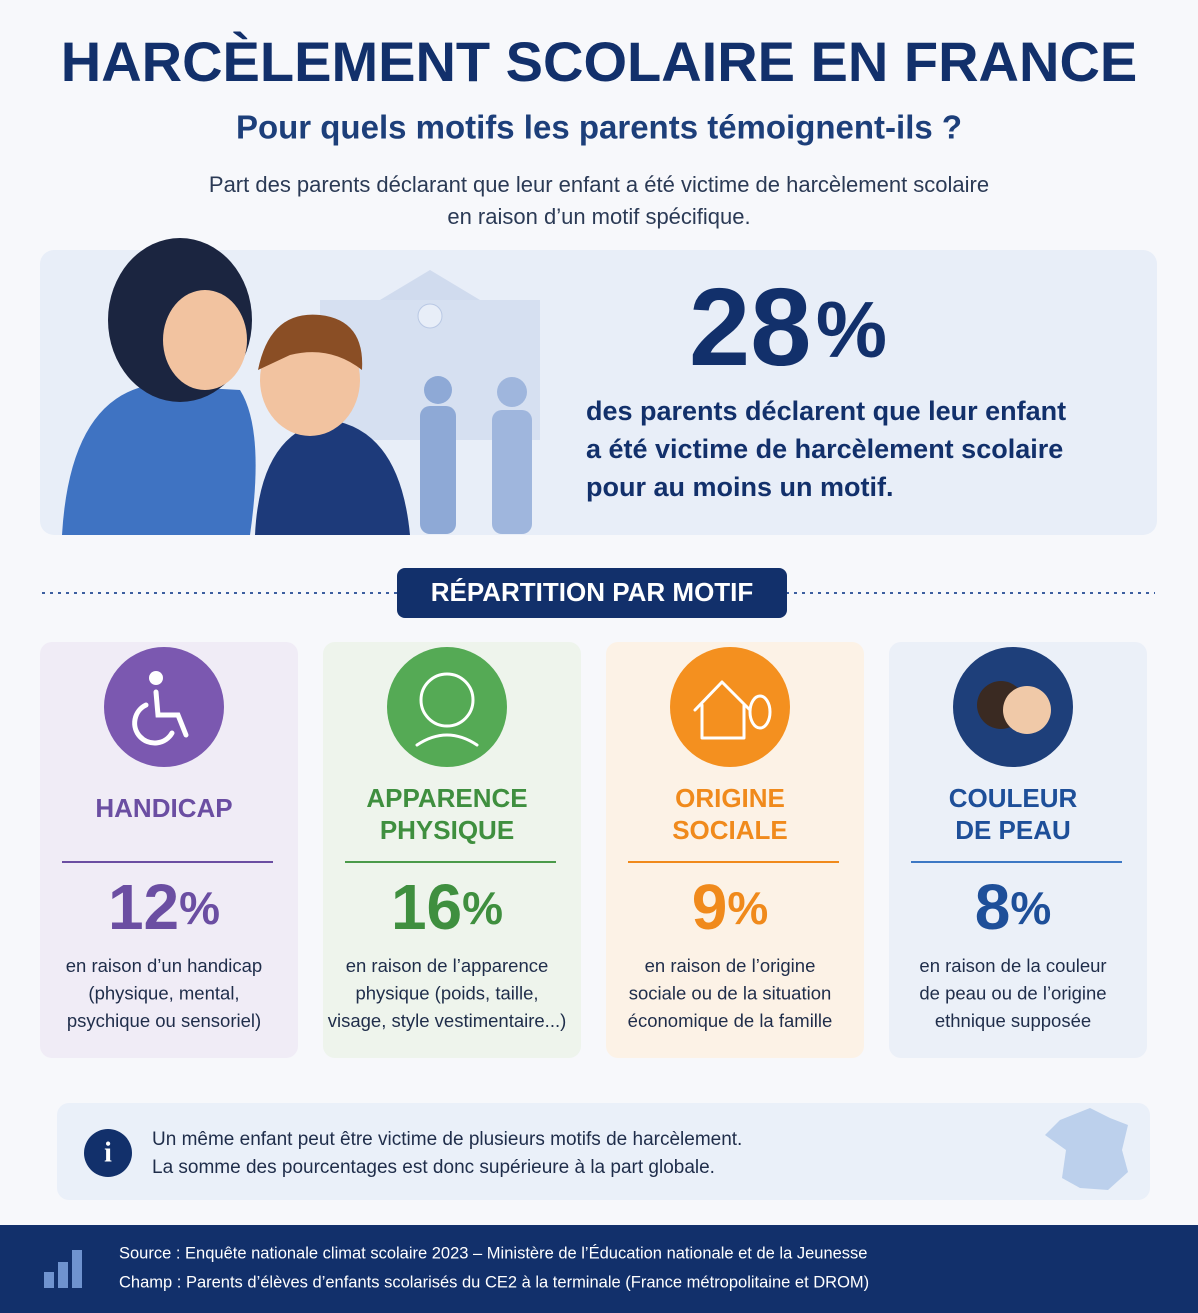 The width and height of the screenshot is (1198, 1313). Describe the element at coordinates (163, 808) in the screenshot. I see `motif-label: HANDICAP` at that location.